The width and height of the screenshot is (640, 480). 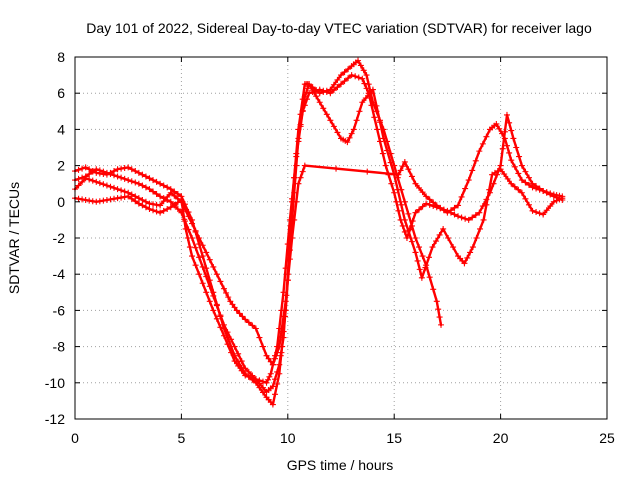 I want to click on y-tick-label: 8, so click(x=61, y=57).